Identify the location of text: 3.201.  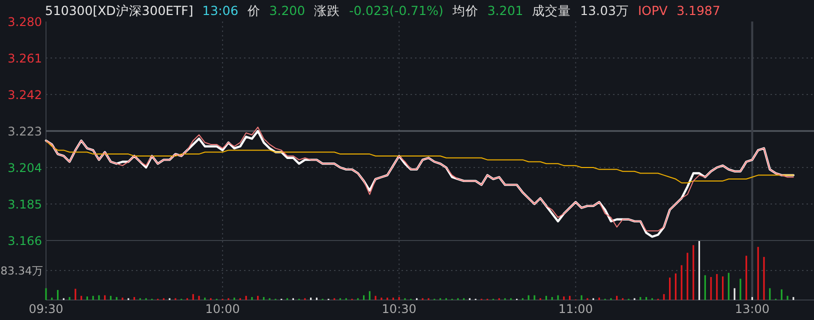
(505, 10).